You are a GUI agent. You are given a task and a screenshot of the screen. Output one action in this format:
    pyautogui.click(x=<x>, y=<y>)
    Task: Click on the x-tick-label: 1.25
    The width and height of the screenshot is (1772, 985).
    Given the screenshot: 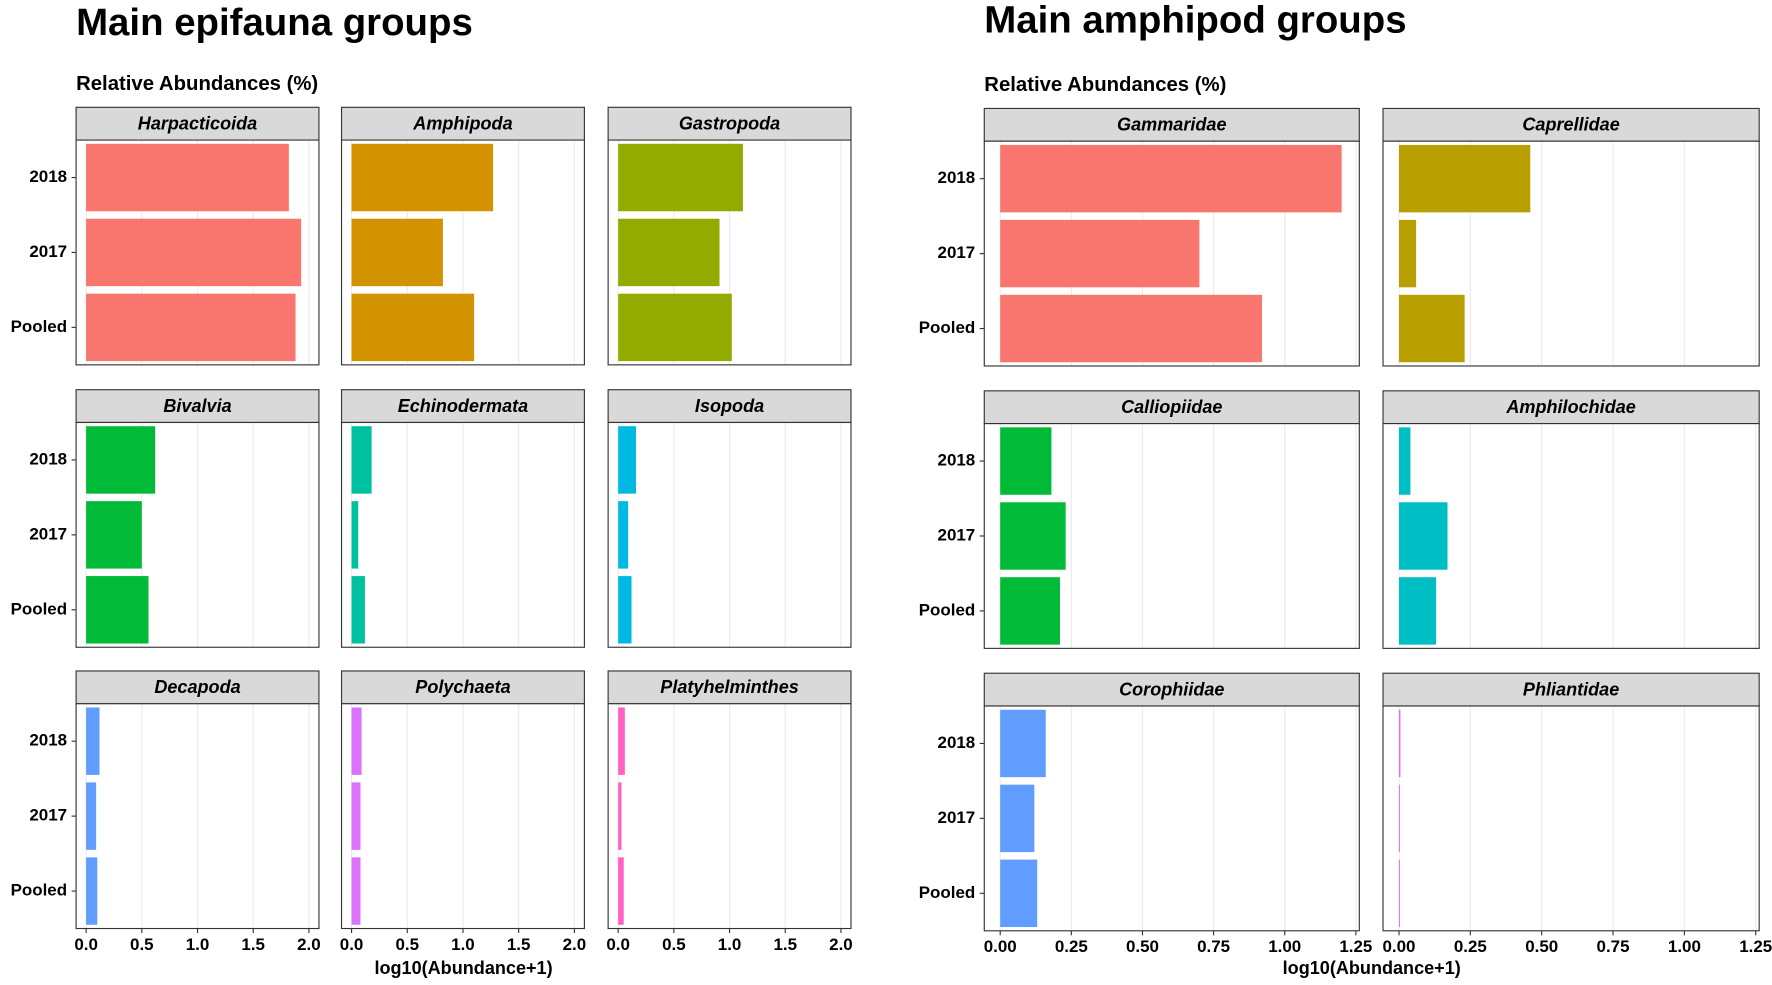 What is the action you would take?
    pyautogui.click(x=1355, y=946)
    